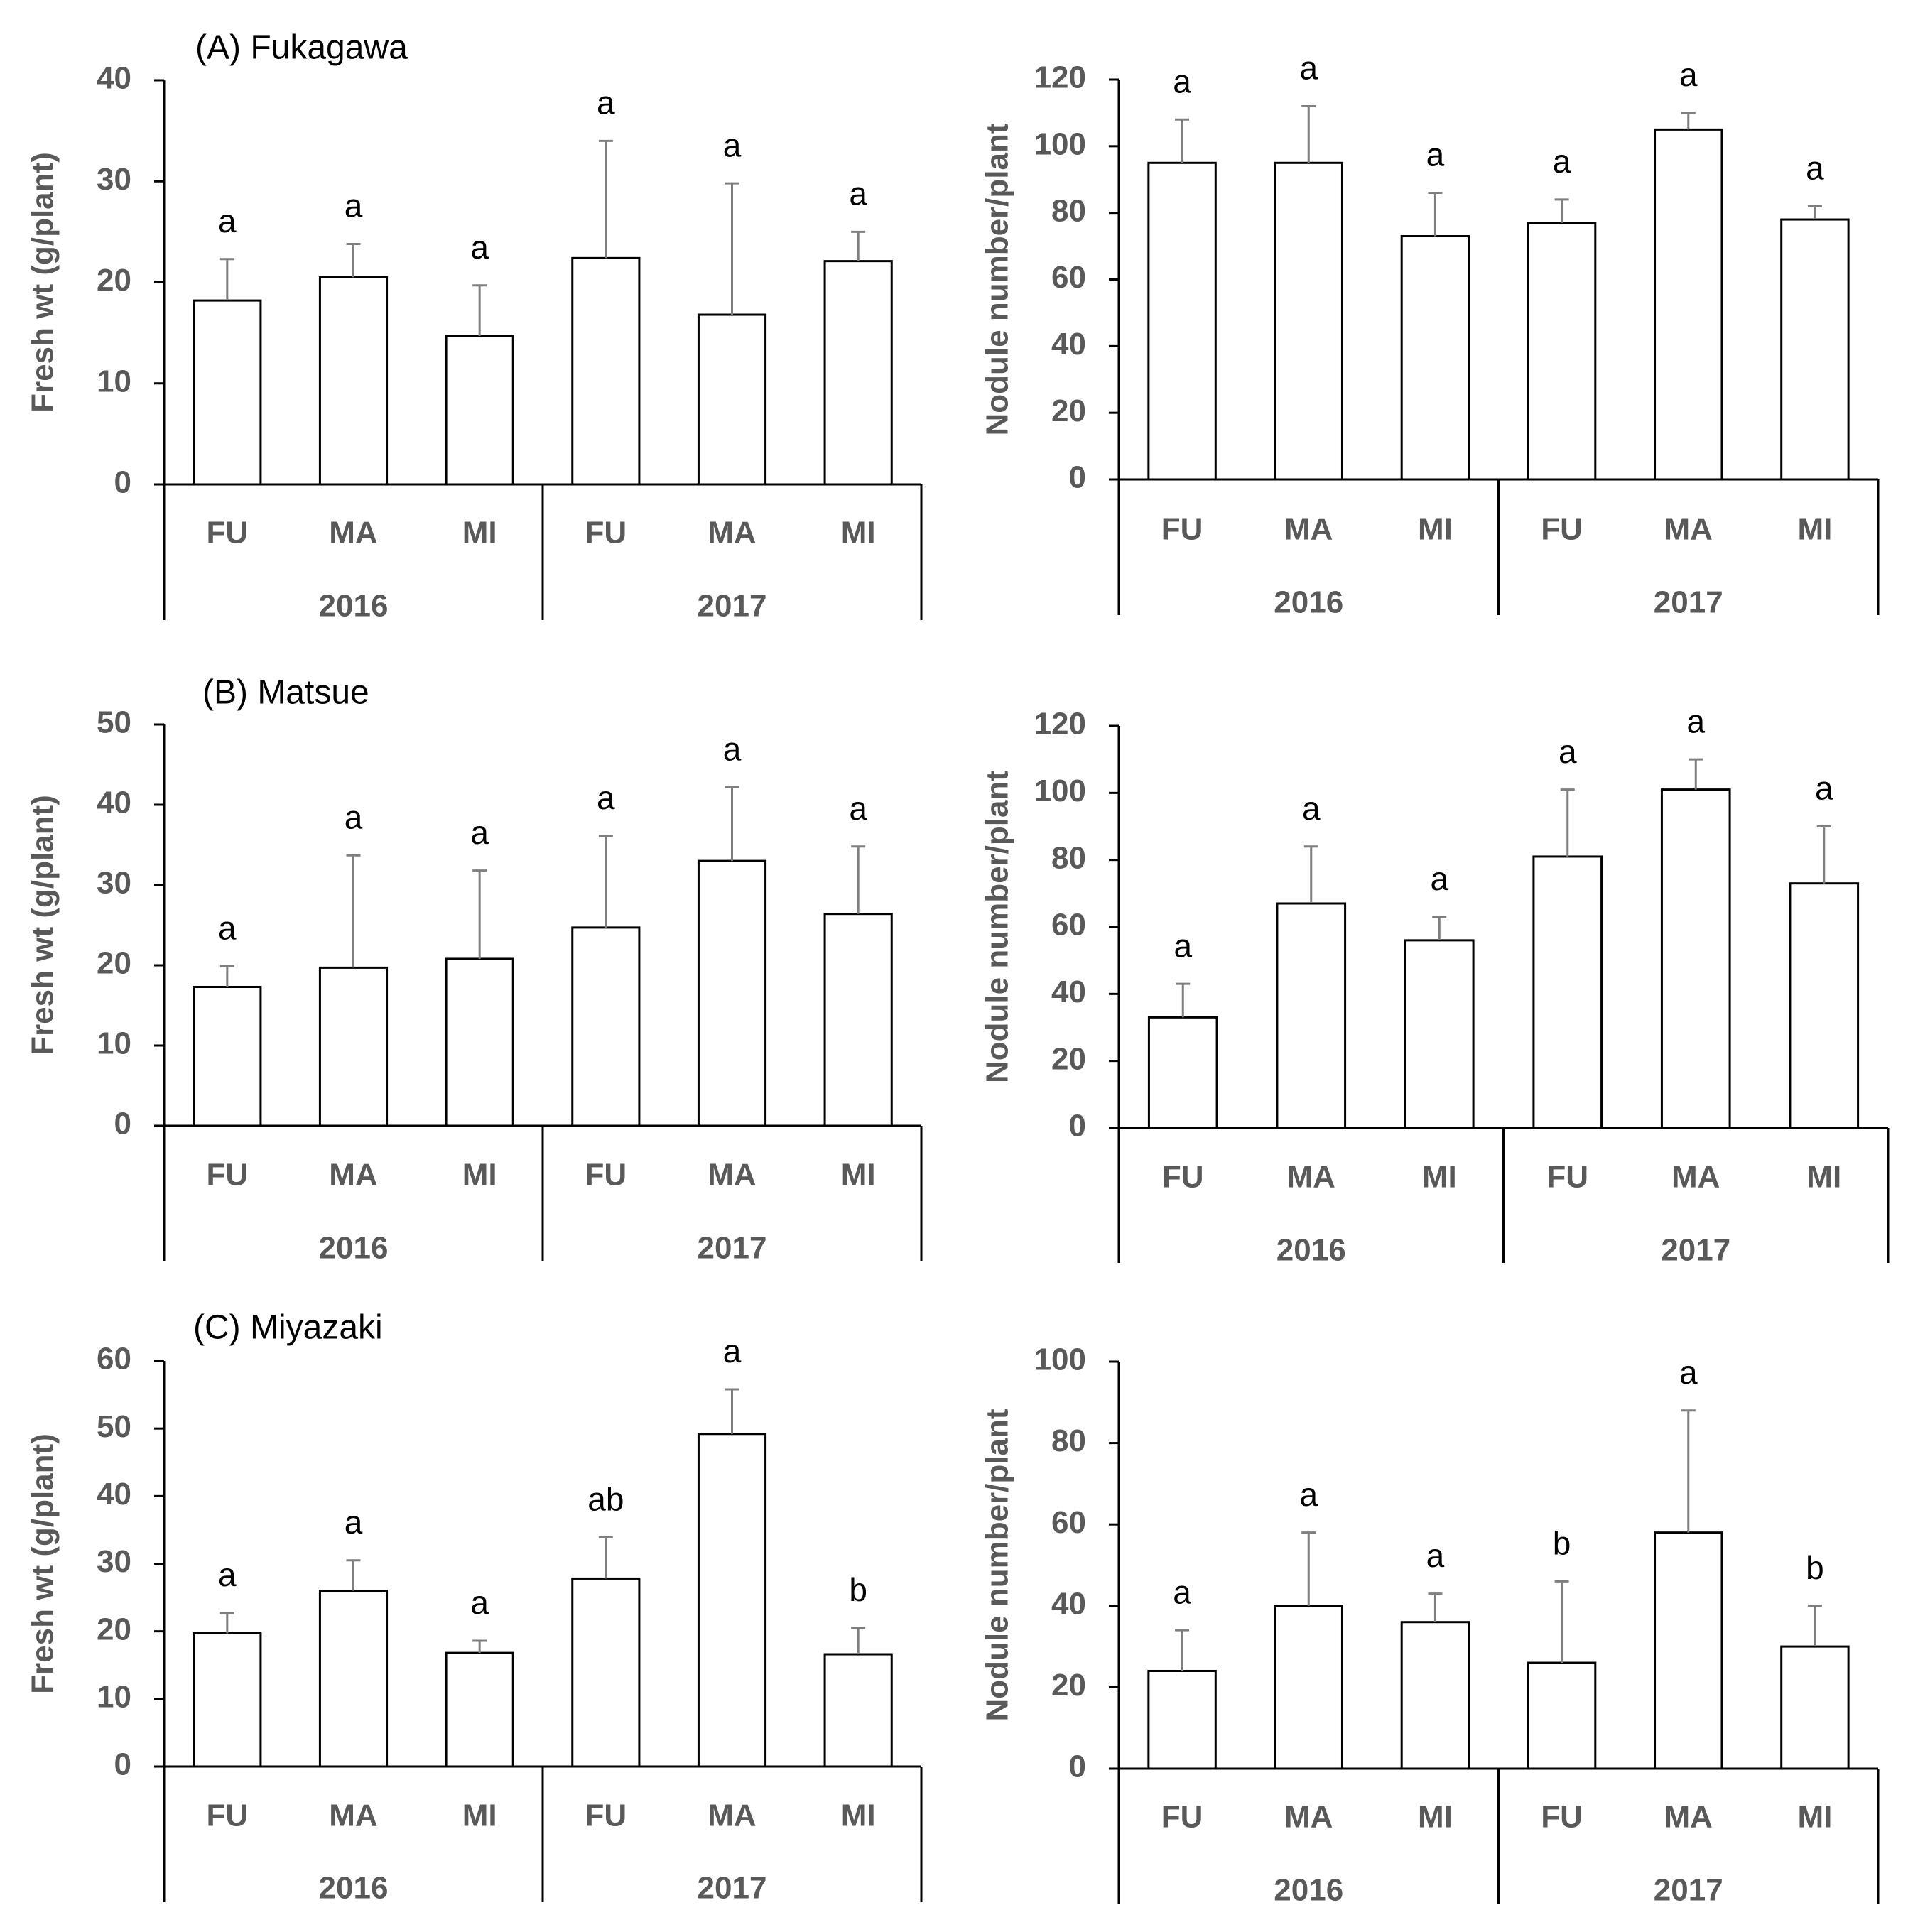 The height and width of the screenshot is (1932, 1908). I want to click on y-tick-label: 100, so click(1060, 143).